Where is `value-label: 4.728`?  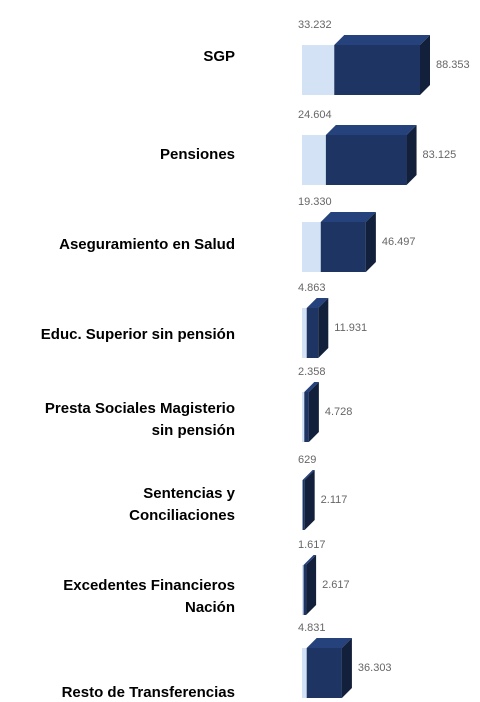 value-label: 4.728 is located at coordinates (339, 412).